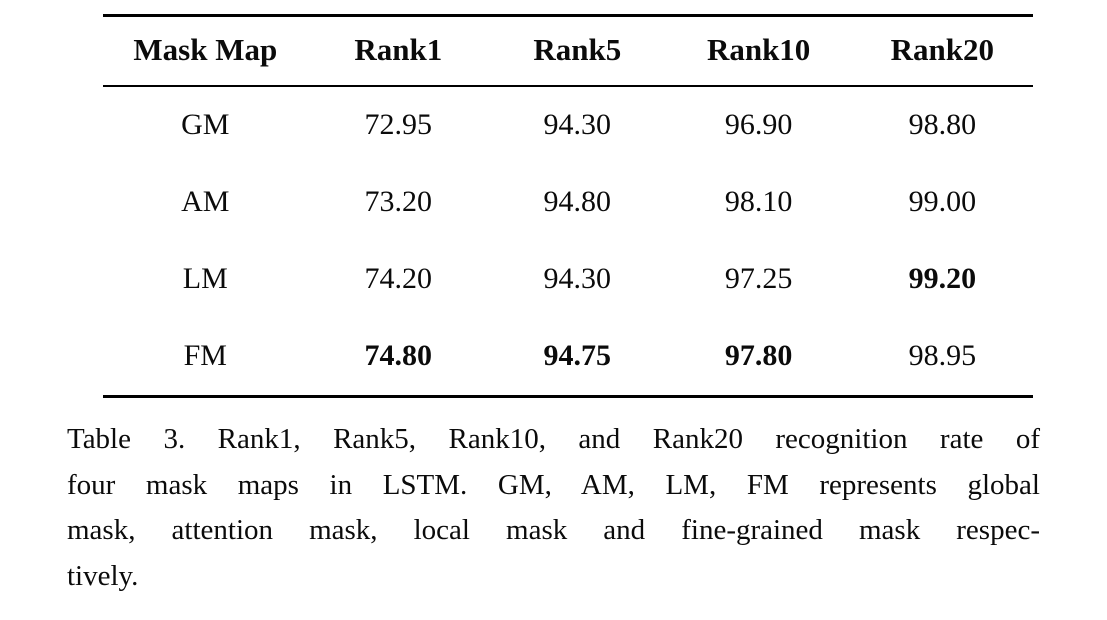 The image size is (1107, 620). I want to click on metric-value: 73.20, so click(398, 201).